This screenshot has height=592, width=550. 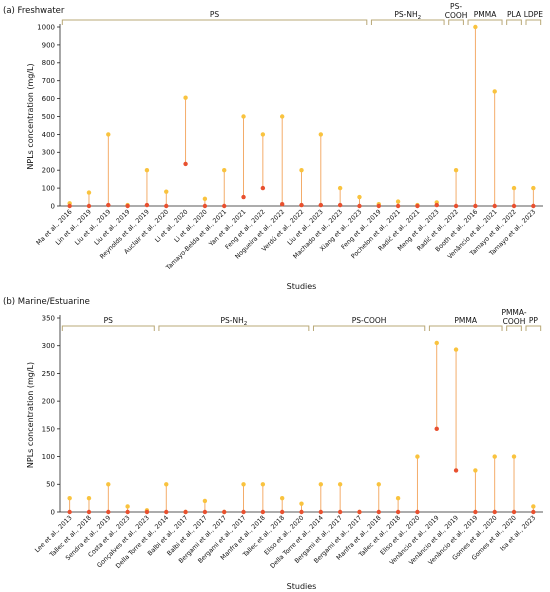 What do you see at coordinates (48, 99) in the screenshot?
I see `y-tick-label: 600` at bounding box center [48, 99].